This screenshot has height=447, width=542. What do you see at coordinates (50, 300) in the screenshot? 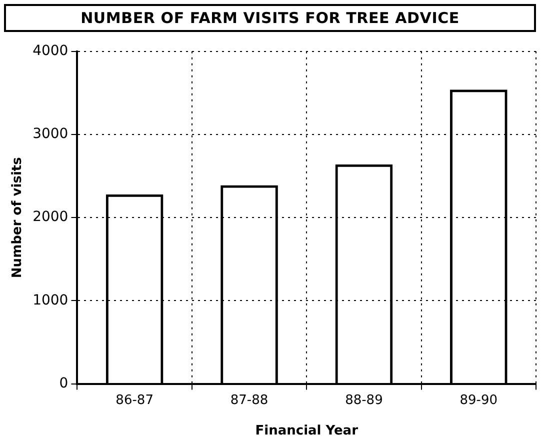
I see `y-tick-label: 1000` at bounding box center [50, 300].